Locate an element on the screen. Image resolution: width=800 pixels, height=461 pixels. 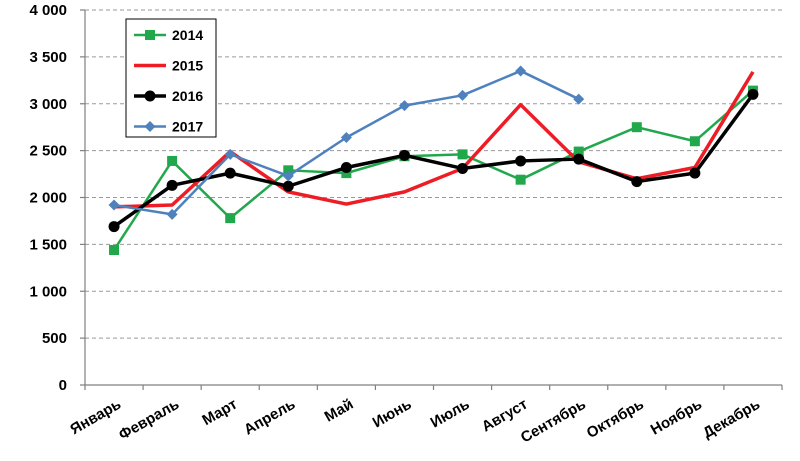
x-tick-label: Декабрь is located at coordinates (731, 419).